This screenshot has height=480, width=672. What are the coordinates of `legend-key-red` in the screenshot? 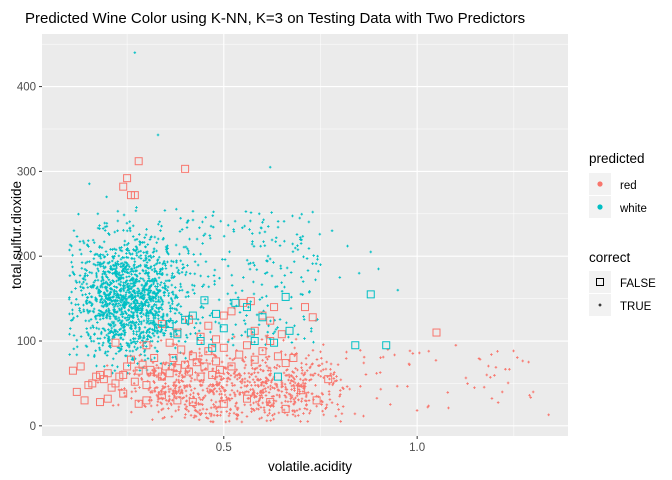 It's located at (600, 184).